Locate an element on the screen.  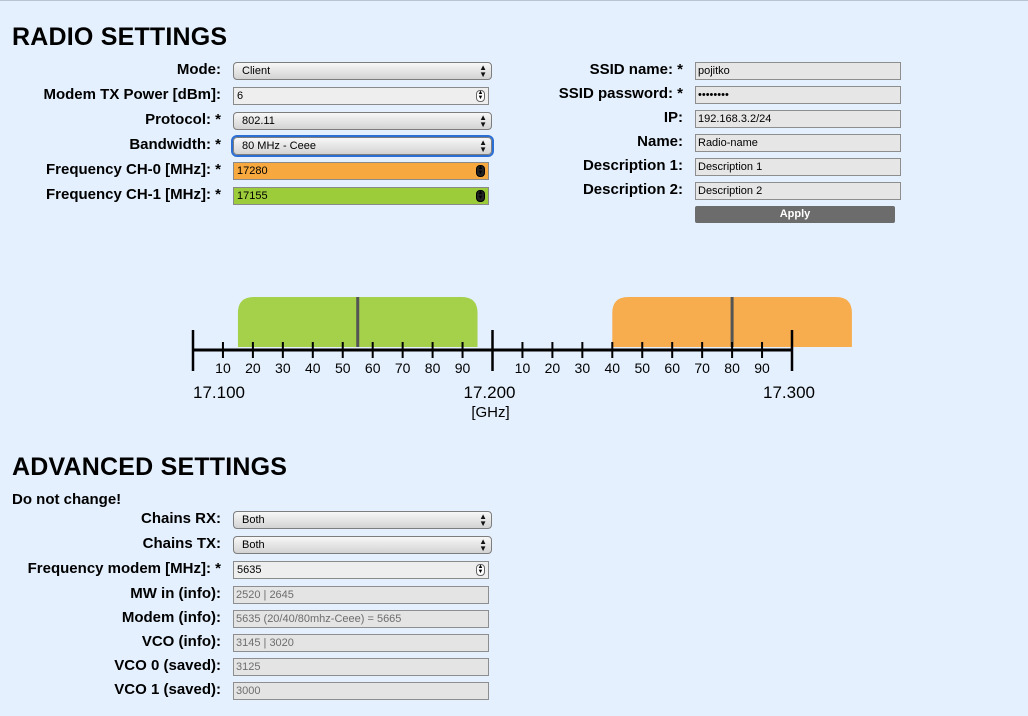
chains-tx-label: Chains TX: is located at coordinates (181, 543).